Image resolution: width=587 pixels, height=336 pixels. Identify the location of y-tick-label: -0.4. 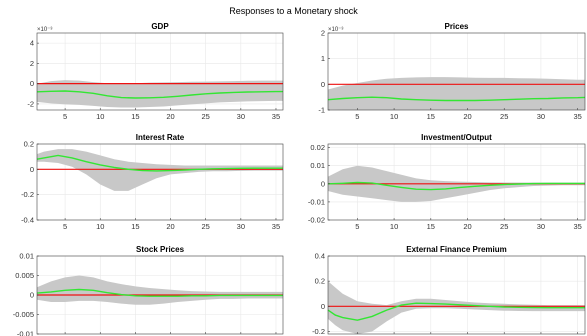
(27, 220).